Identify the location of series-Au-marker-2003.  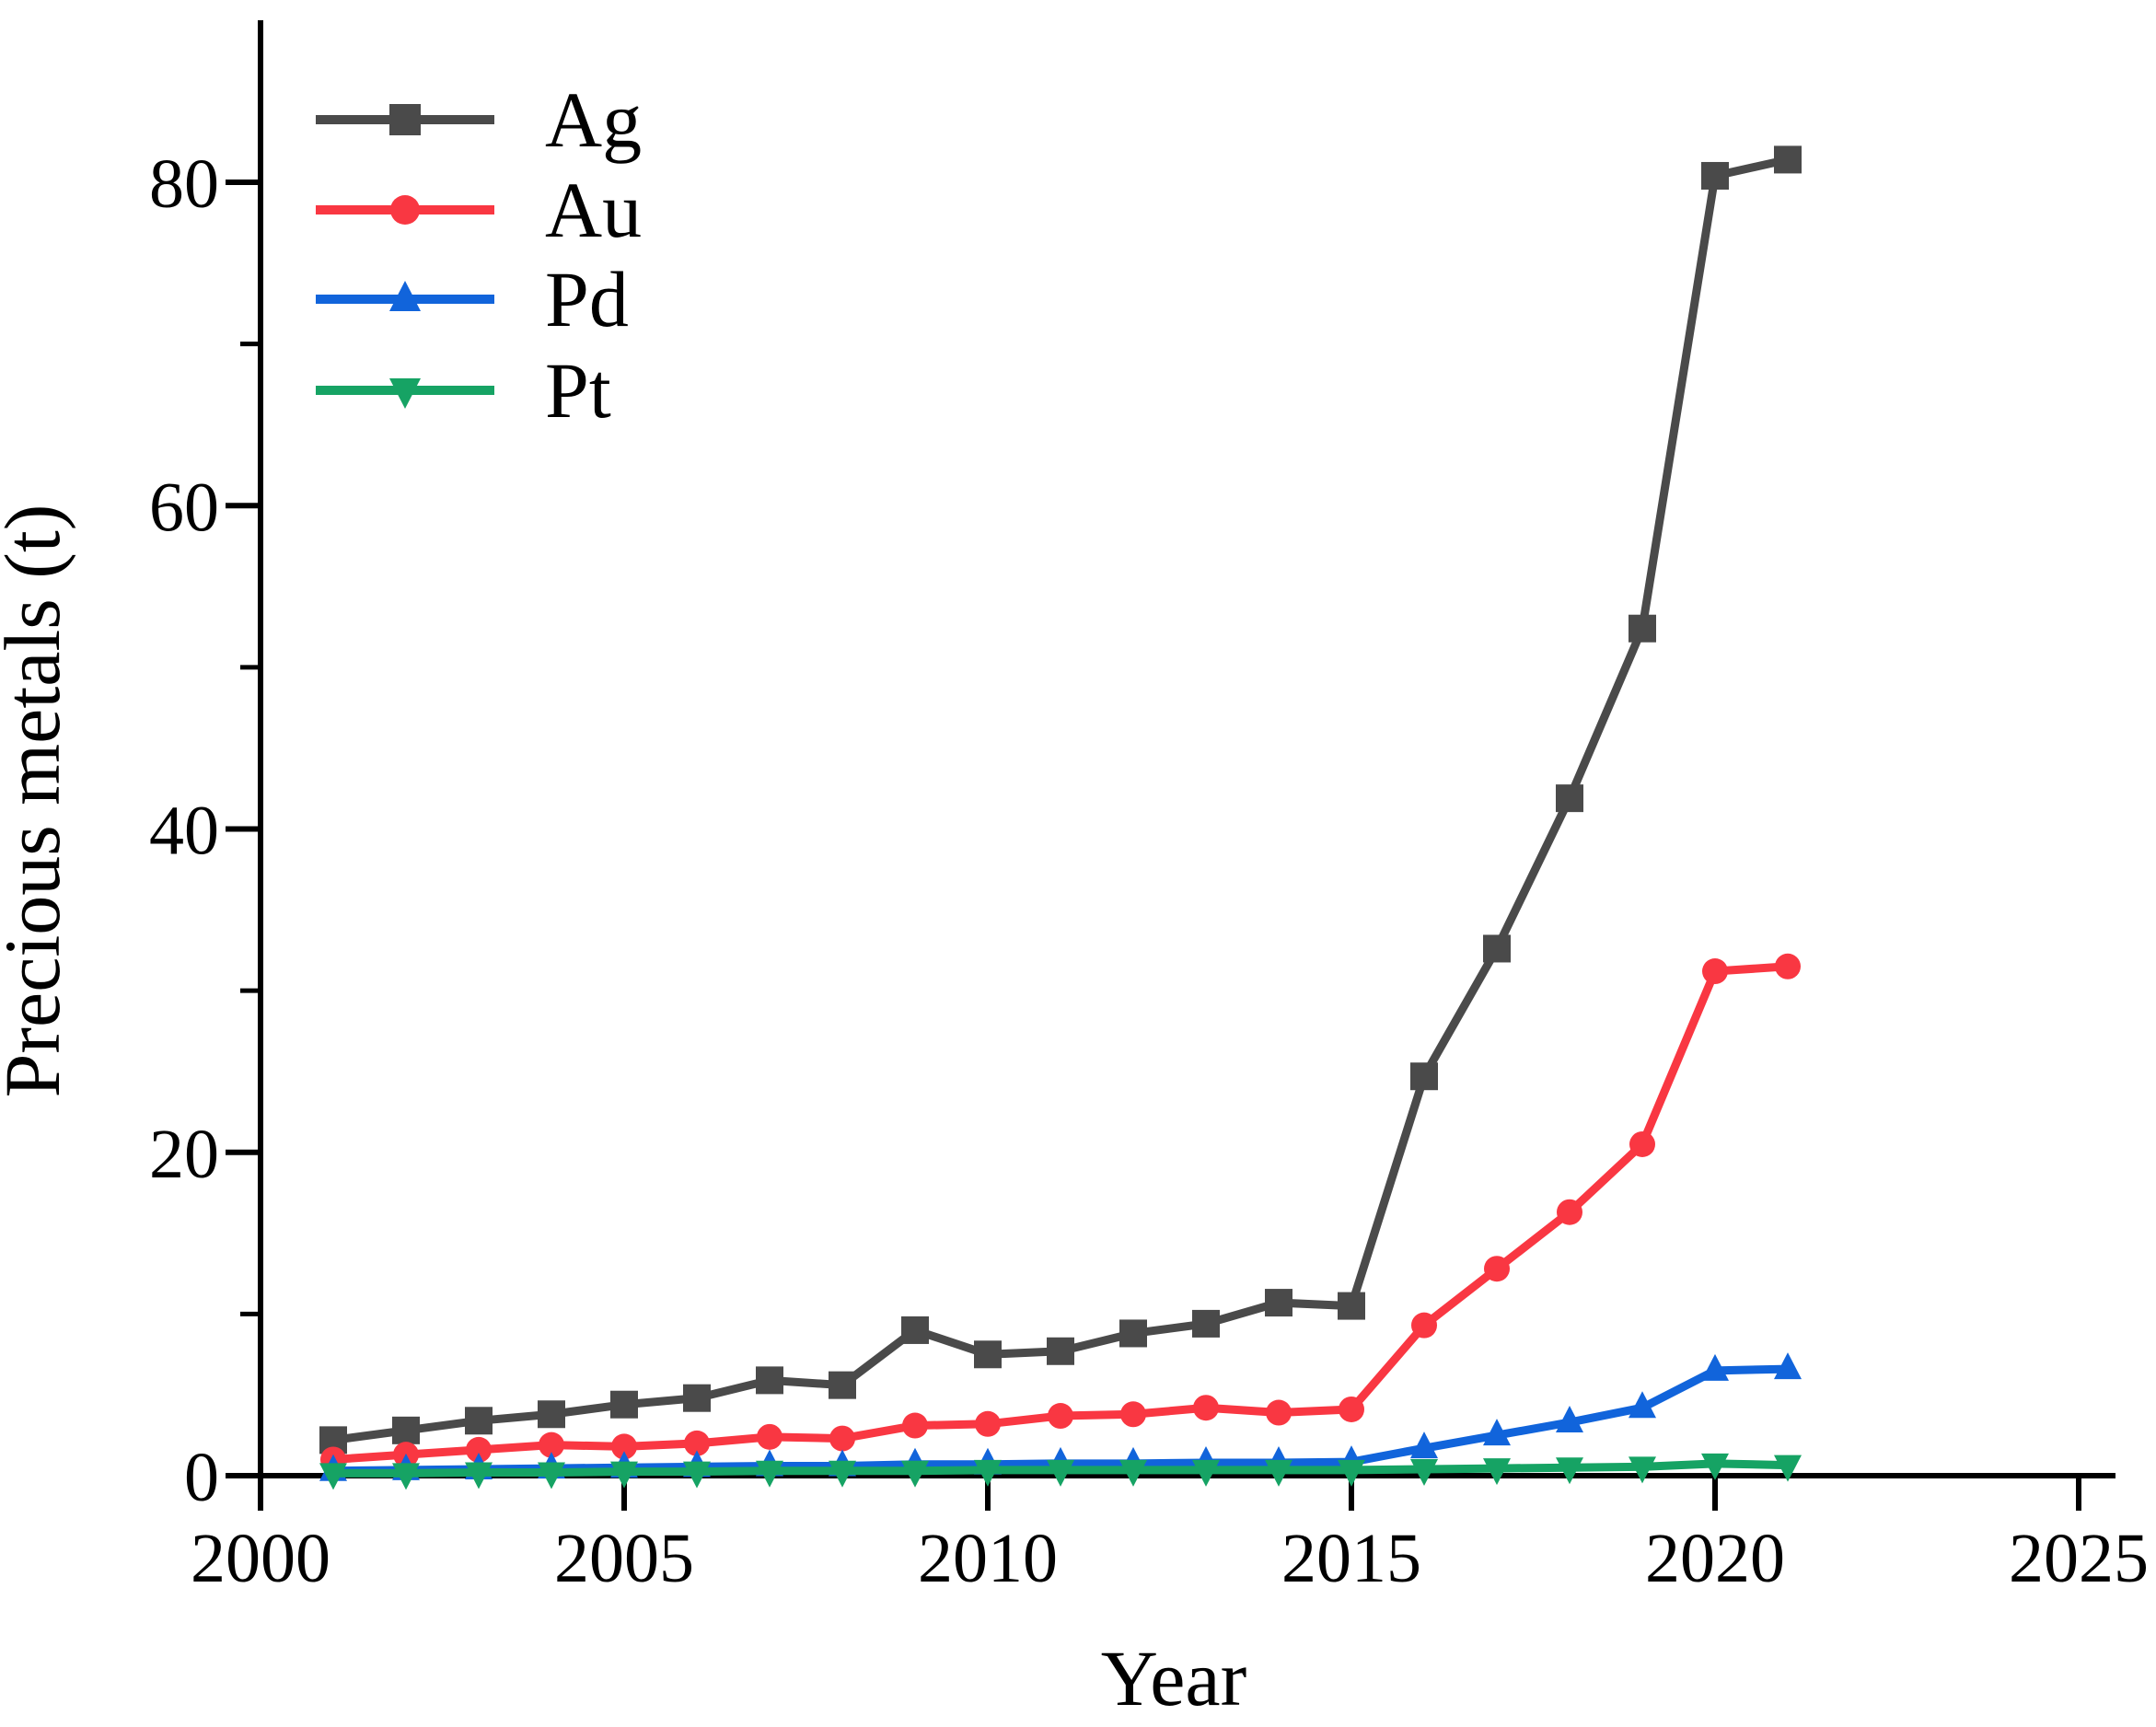
(479, 1449).